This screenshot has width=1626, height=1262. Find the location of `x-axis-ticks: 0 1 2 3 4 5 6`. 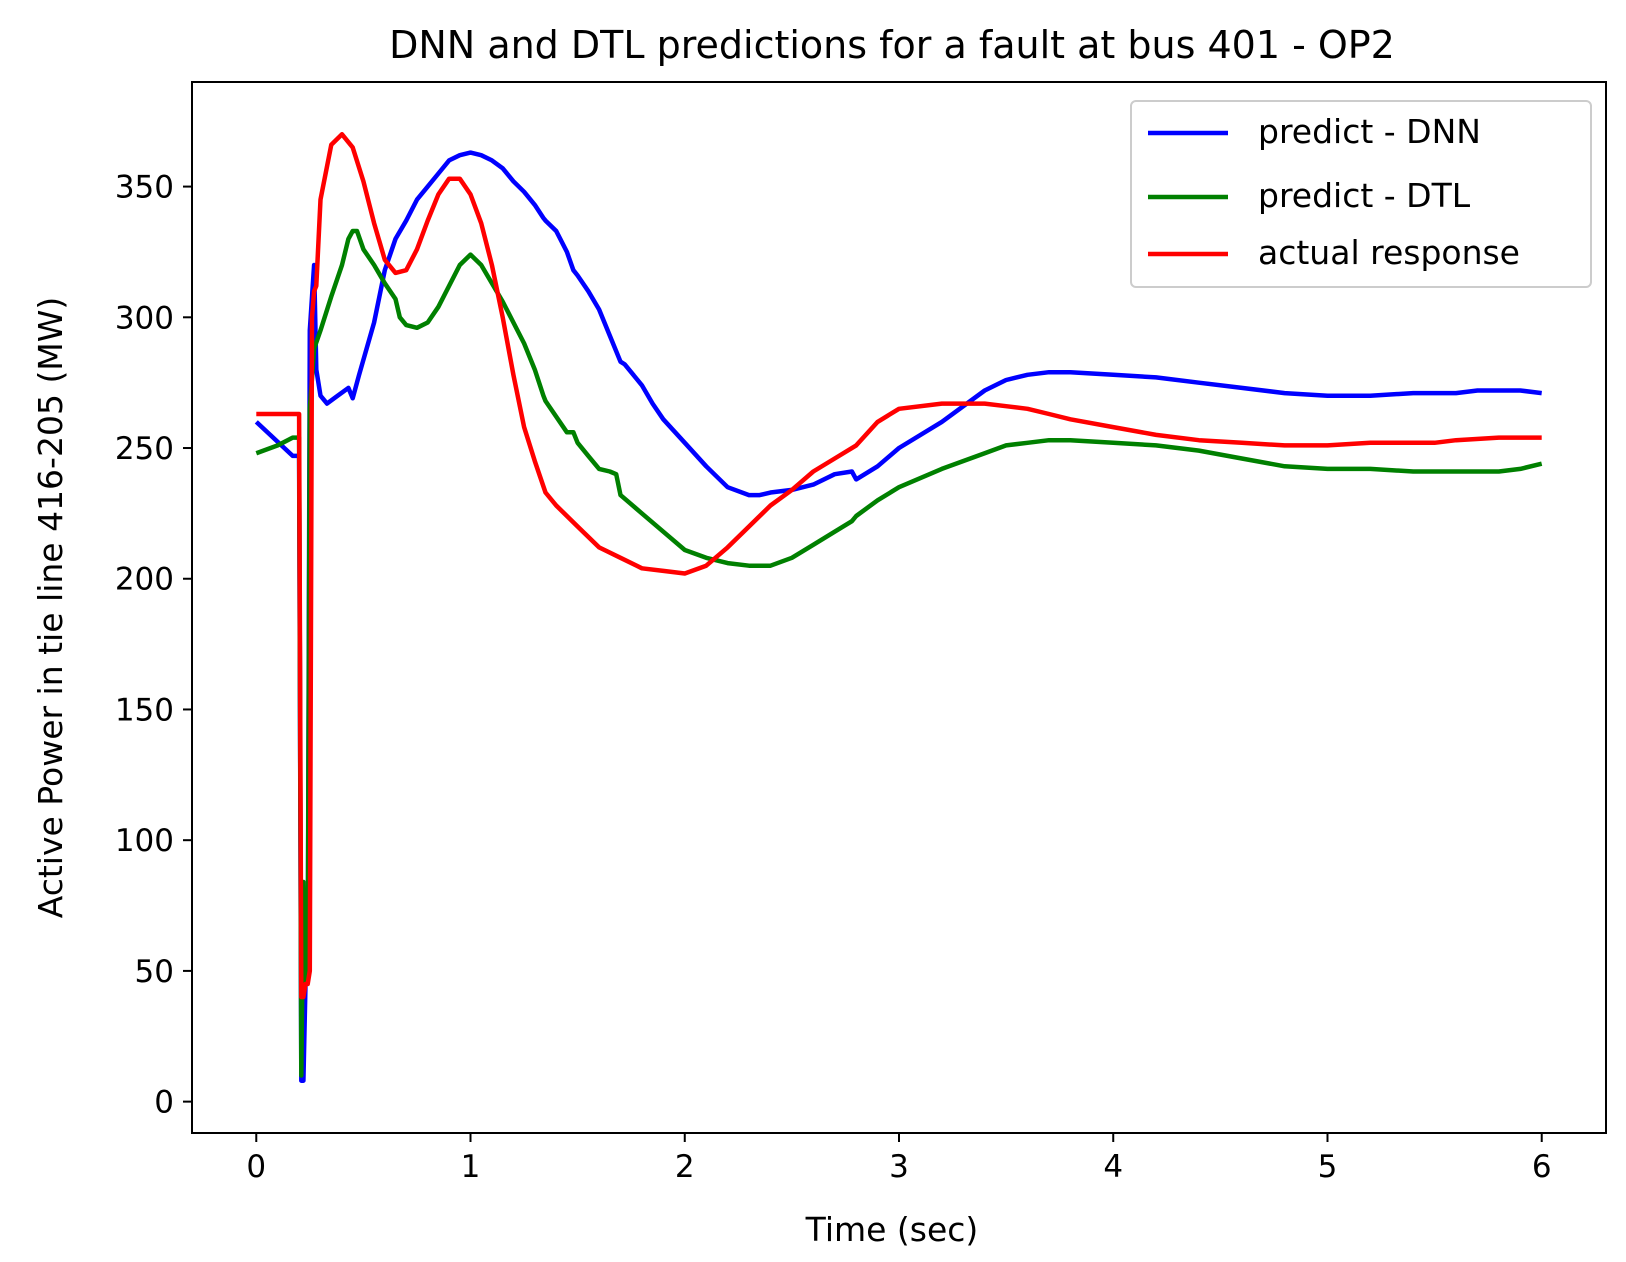

x-axis-ticks: 0 1 2 3 4 5 6 is located at coordinates (899, 1159).